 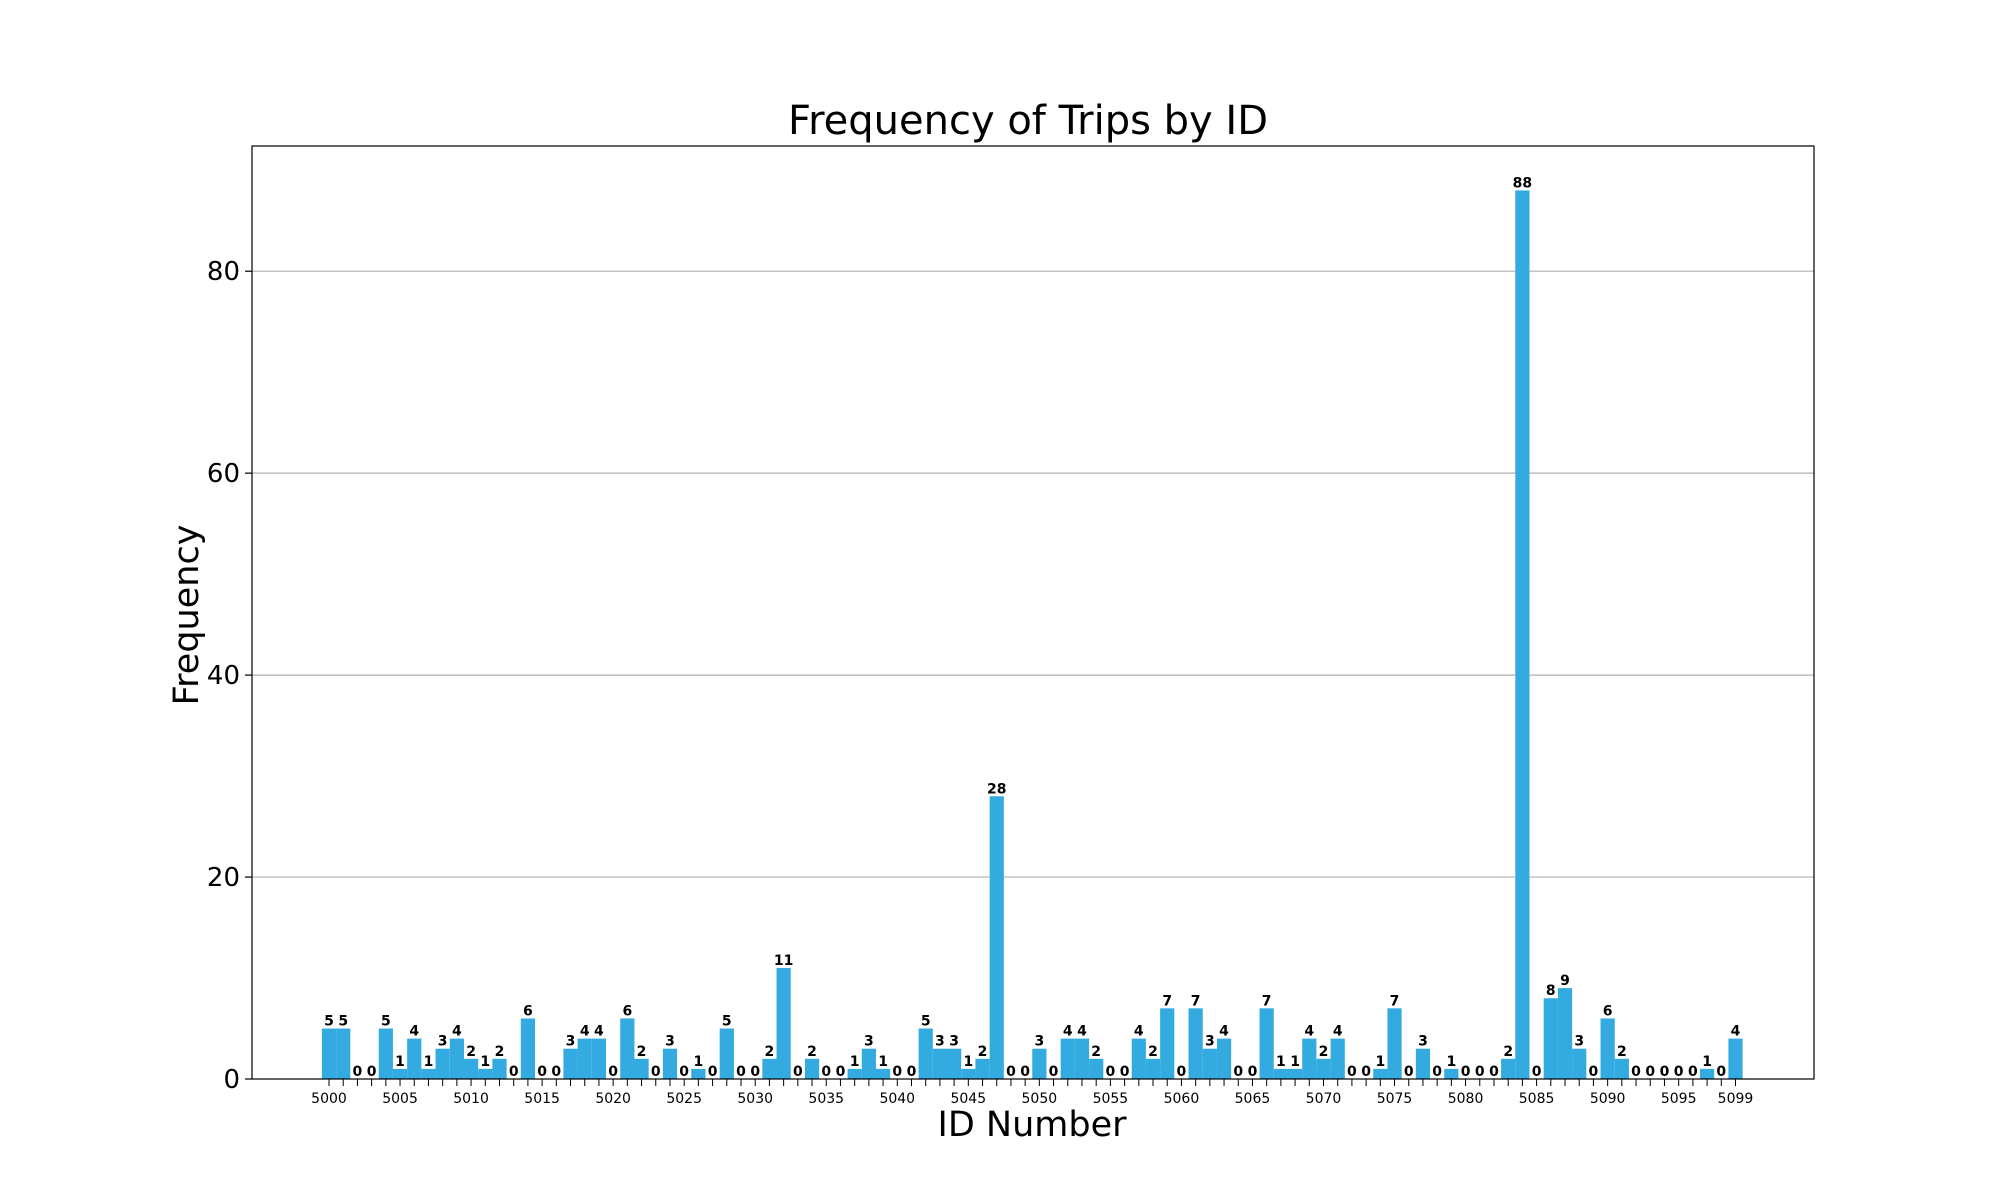 What do you see at coordinates (1466, 1099) in the screenshot?
I see `x-tick-label: 5080` at bounding box center [1466, 1099].